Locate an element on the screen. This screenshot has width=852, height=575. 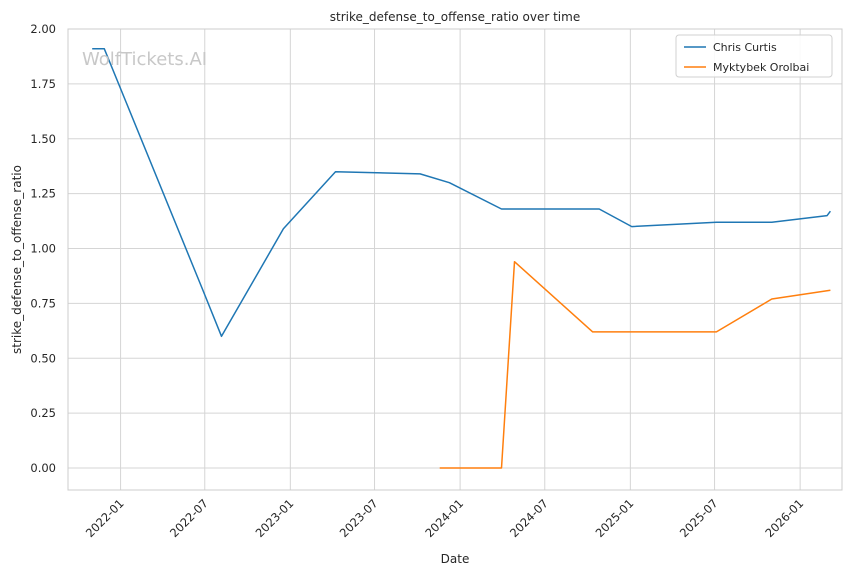
y-tick-label: 0.25 is located at coordinates (43, 413).